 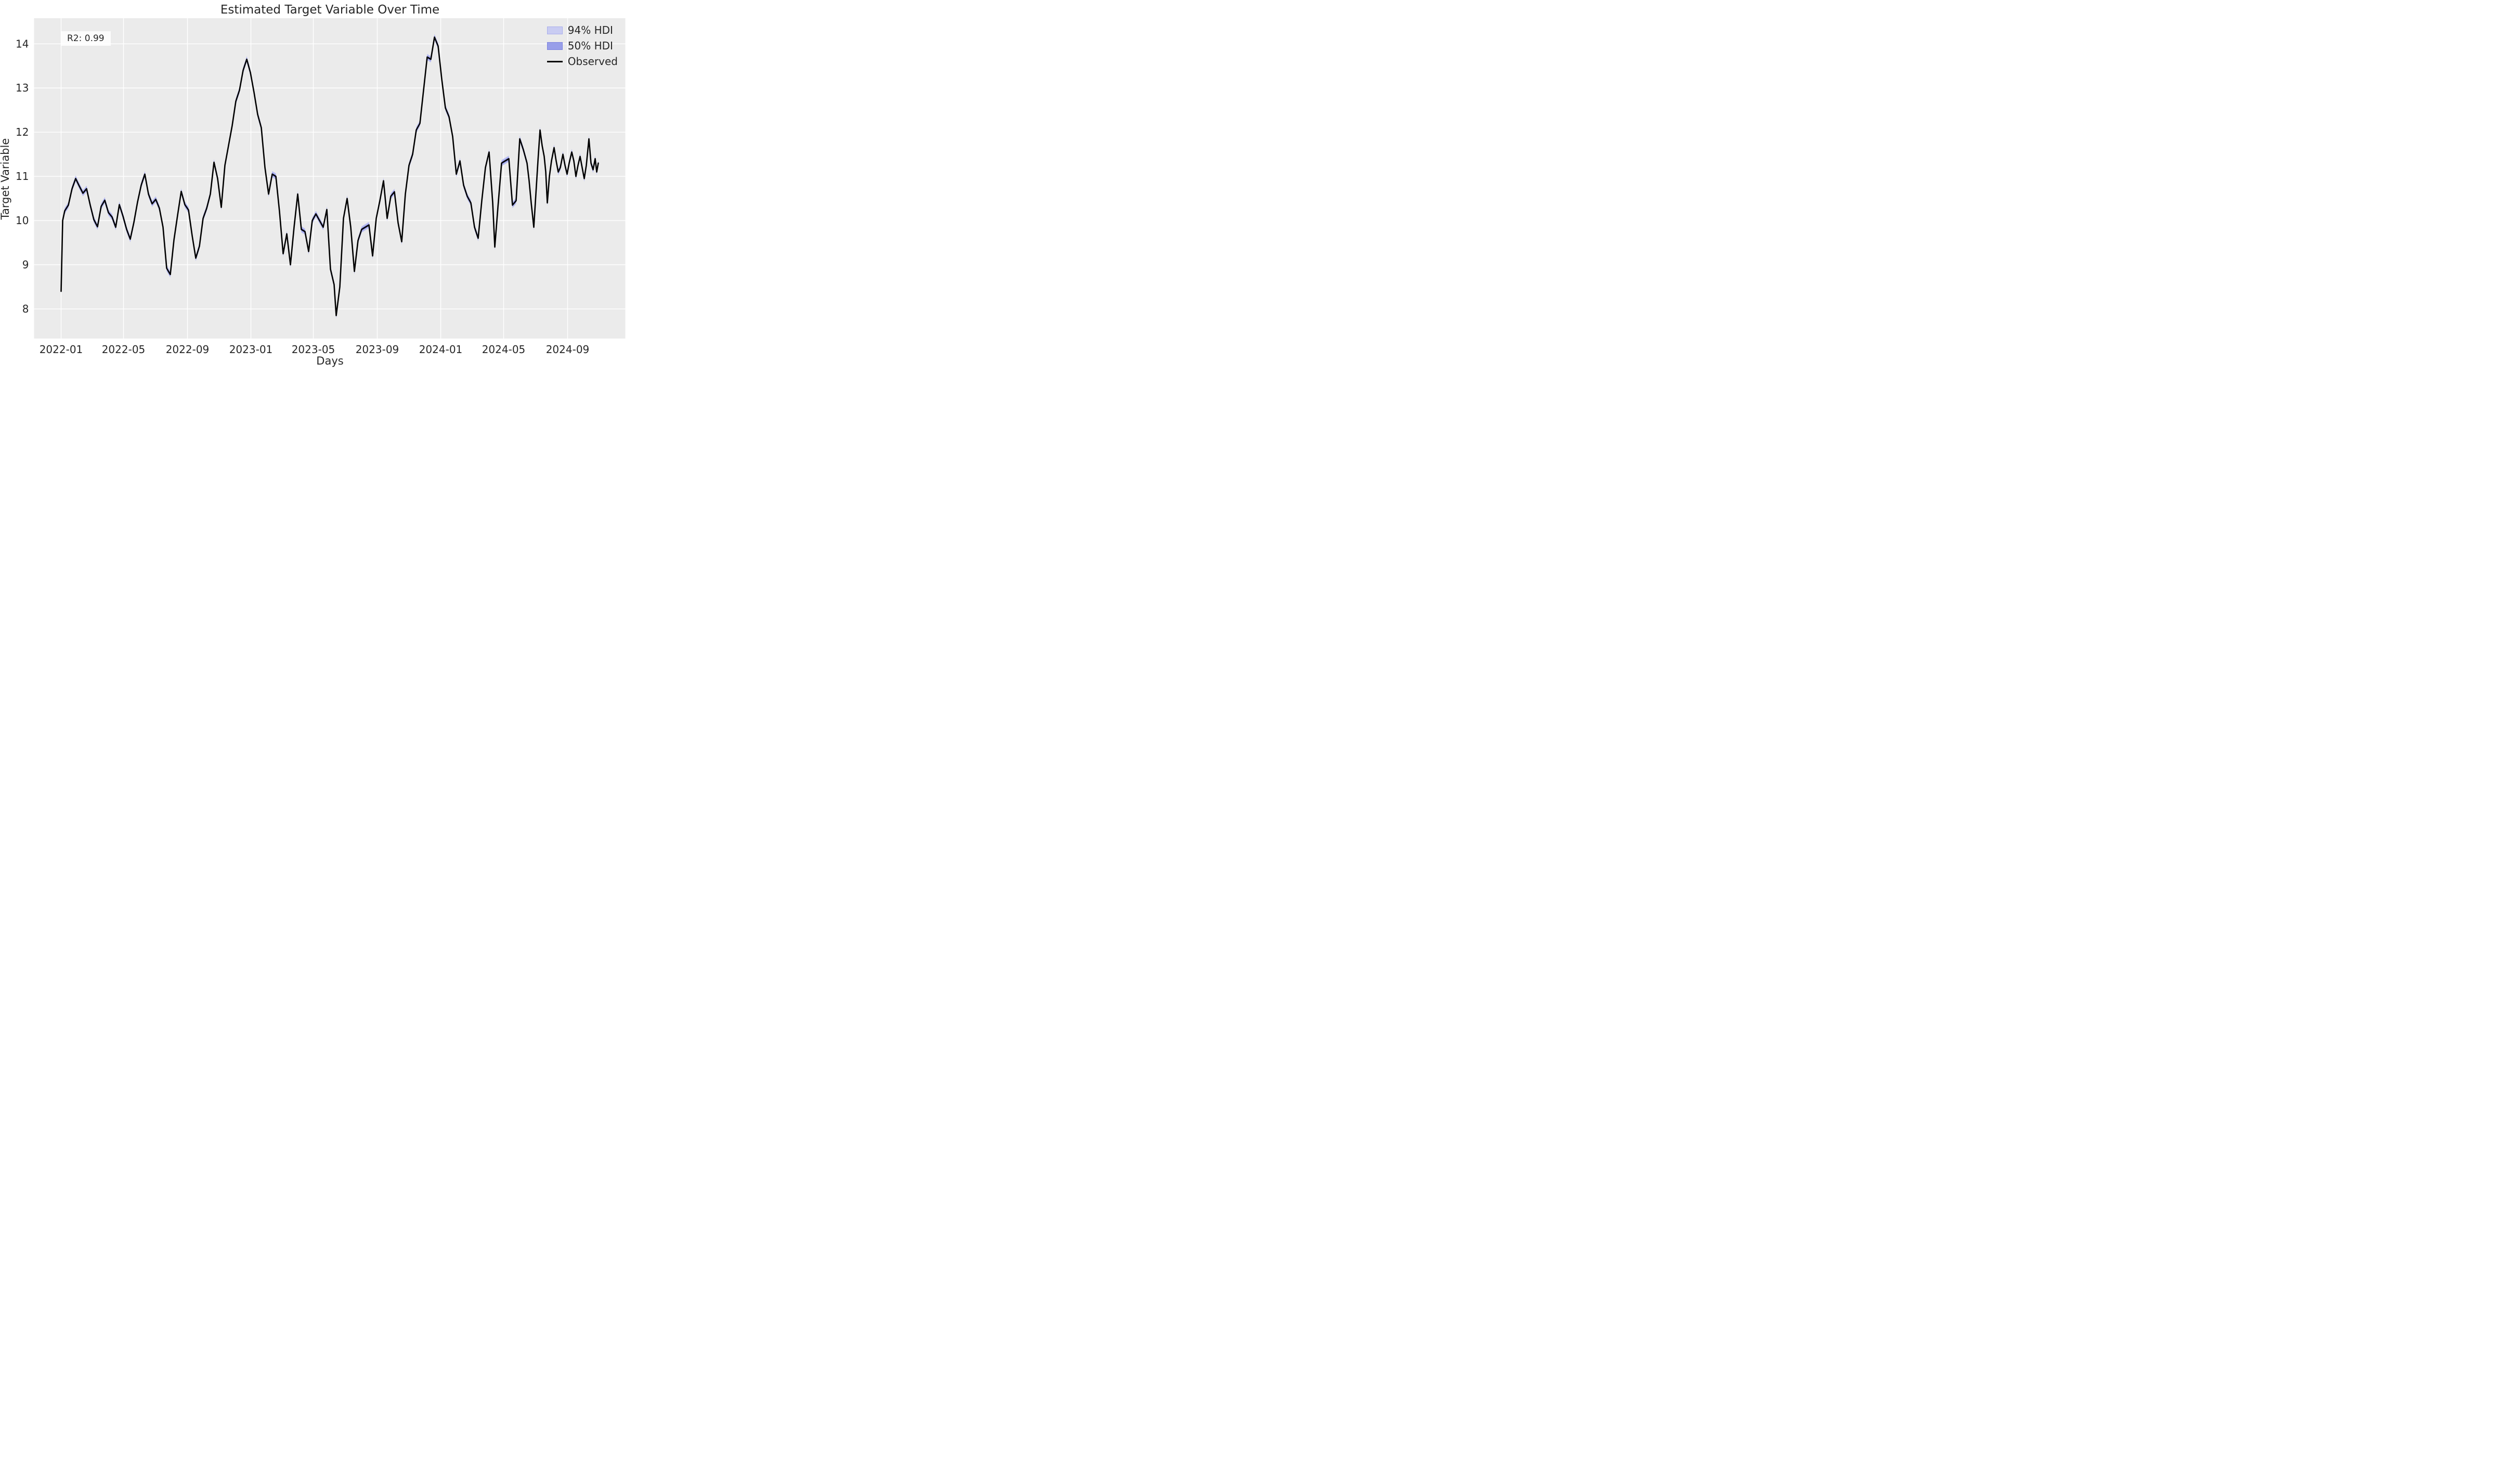 I want to click on legend-item-observed: Observed, so click(x=582, y=61).